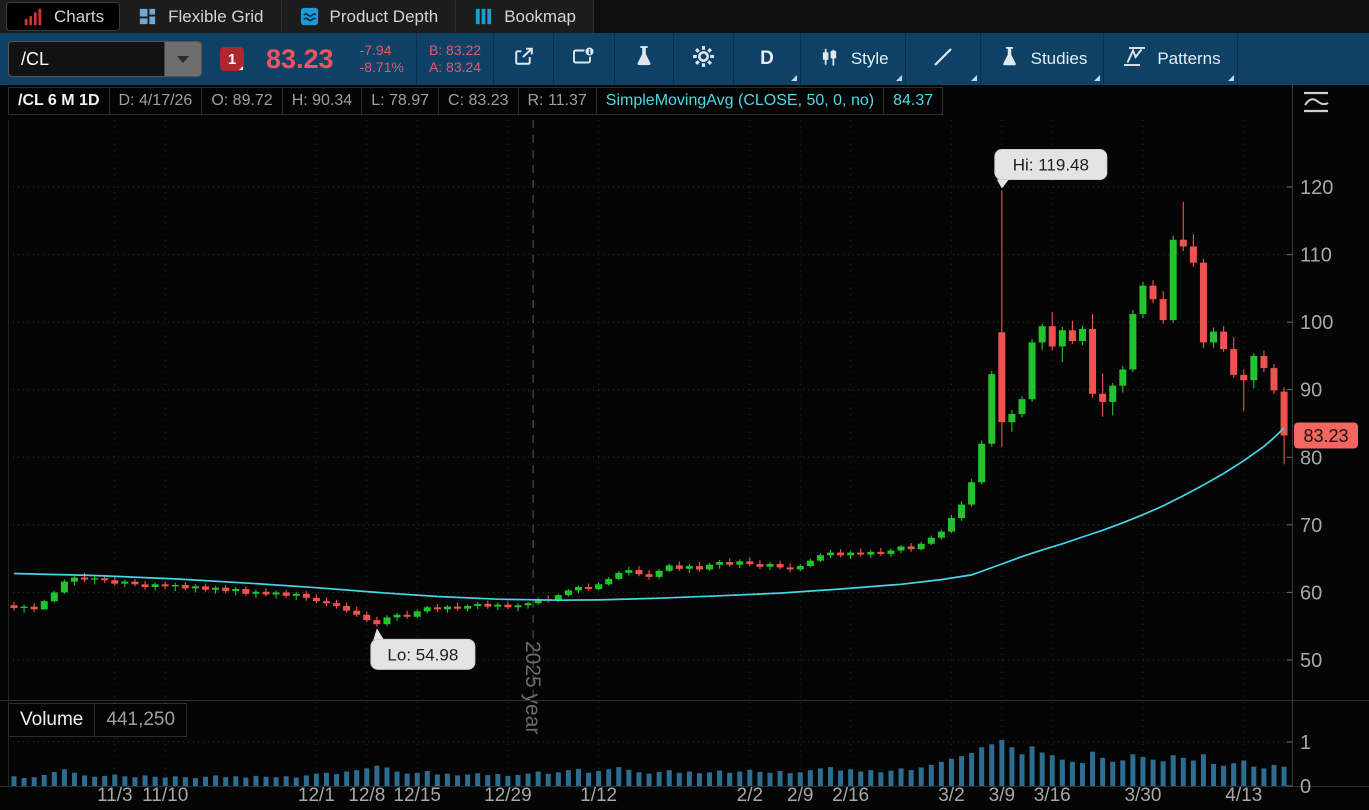  What do you see at coordinates (322, 101) in the screenshot?
I see `ohlc-high: H: 90.34` at bounding box center [322, 101].